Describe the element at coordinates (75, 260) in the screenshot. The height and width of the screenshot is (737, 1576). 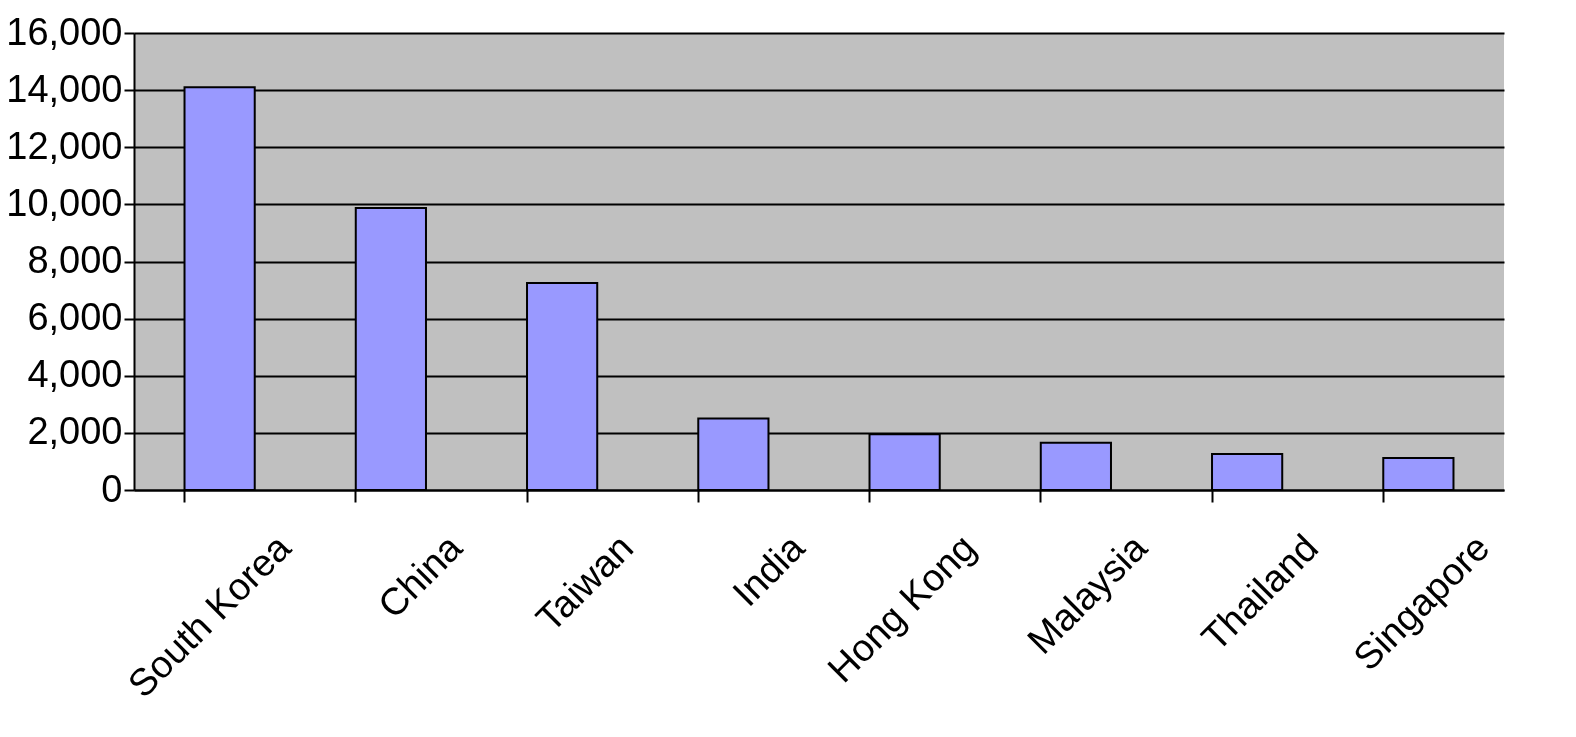
I see `y-tick-label: 8,000` at that location.